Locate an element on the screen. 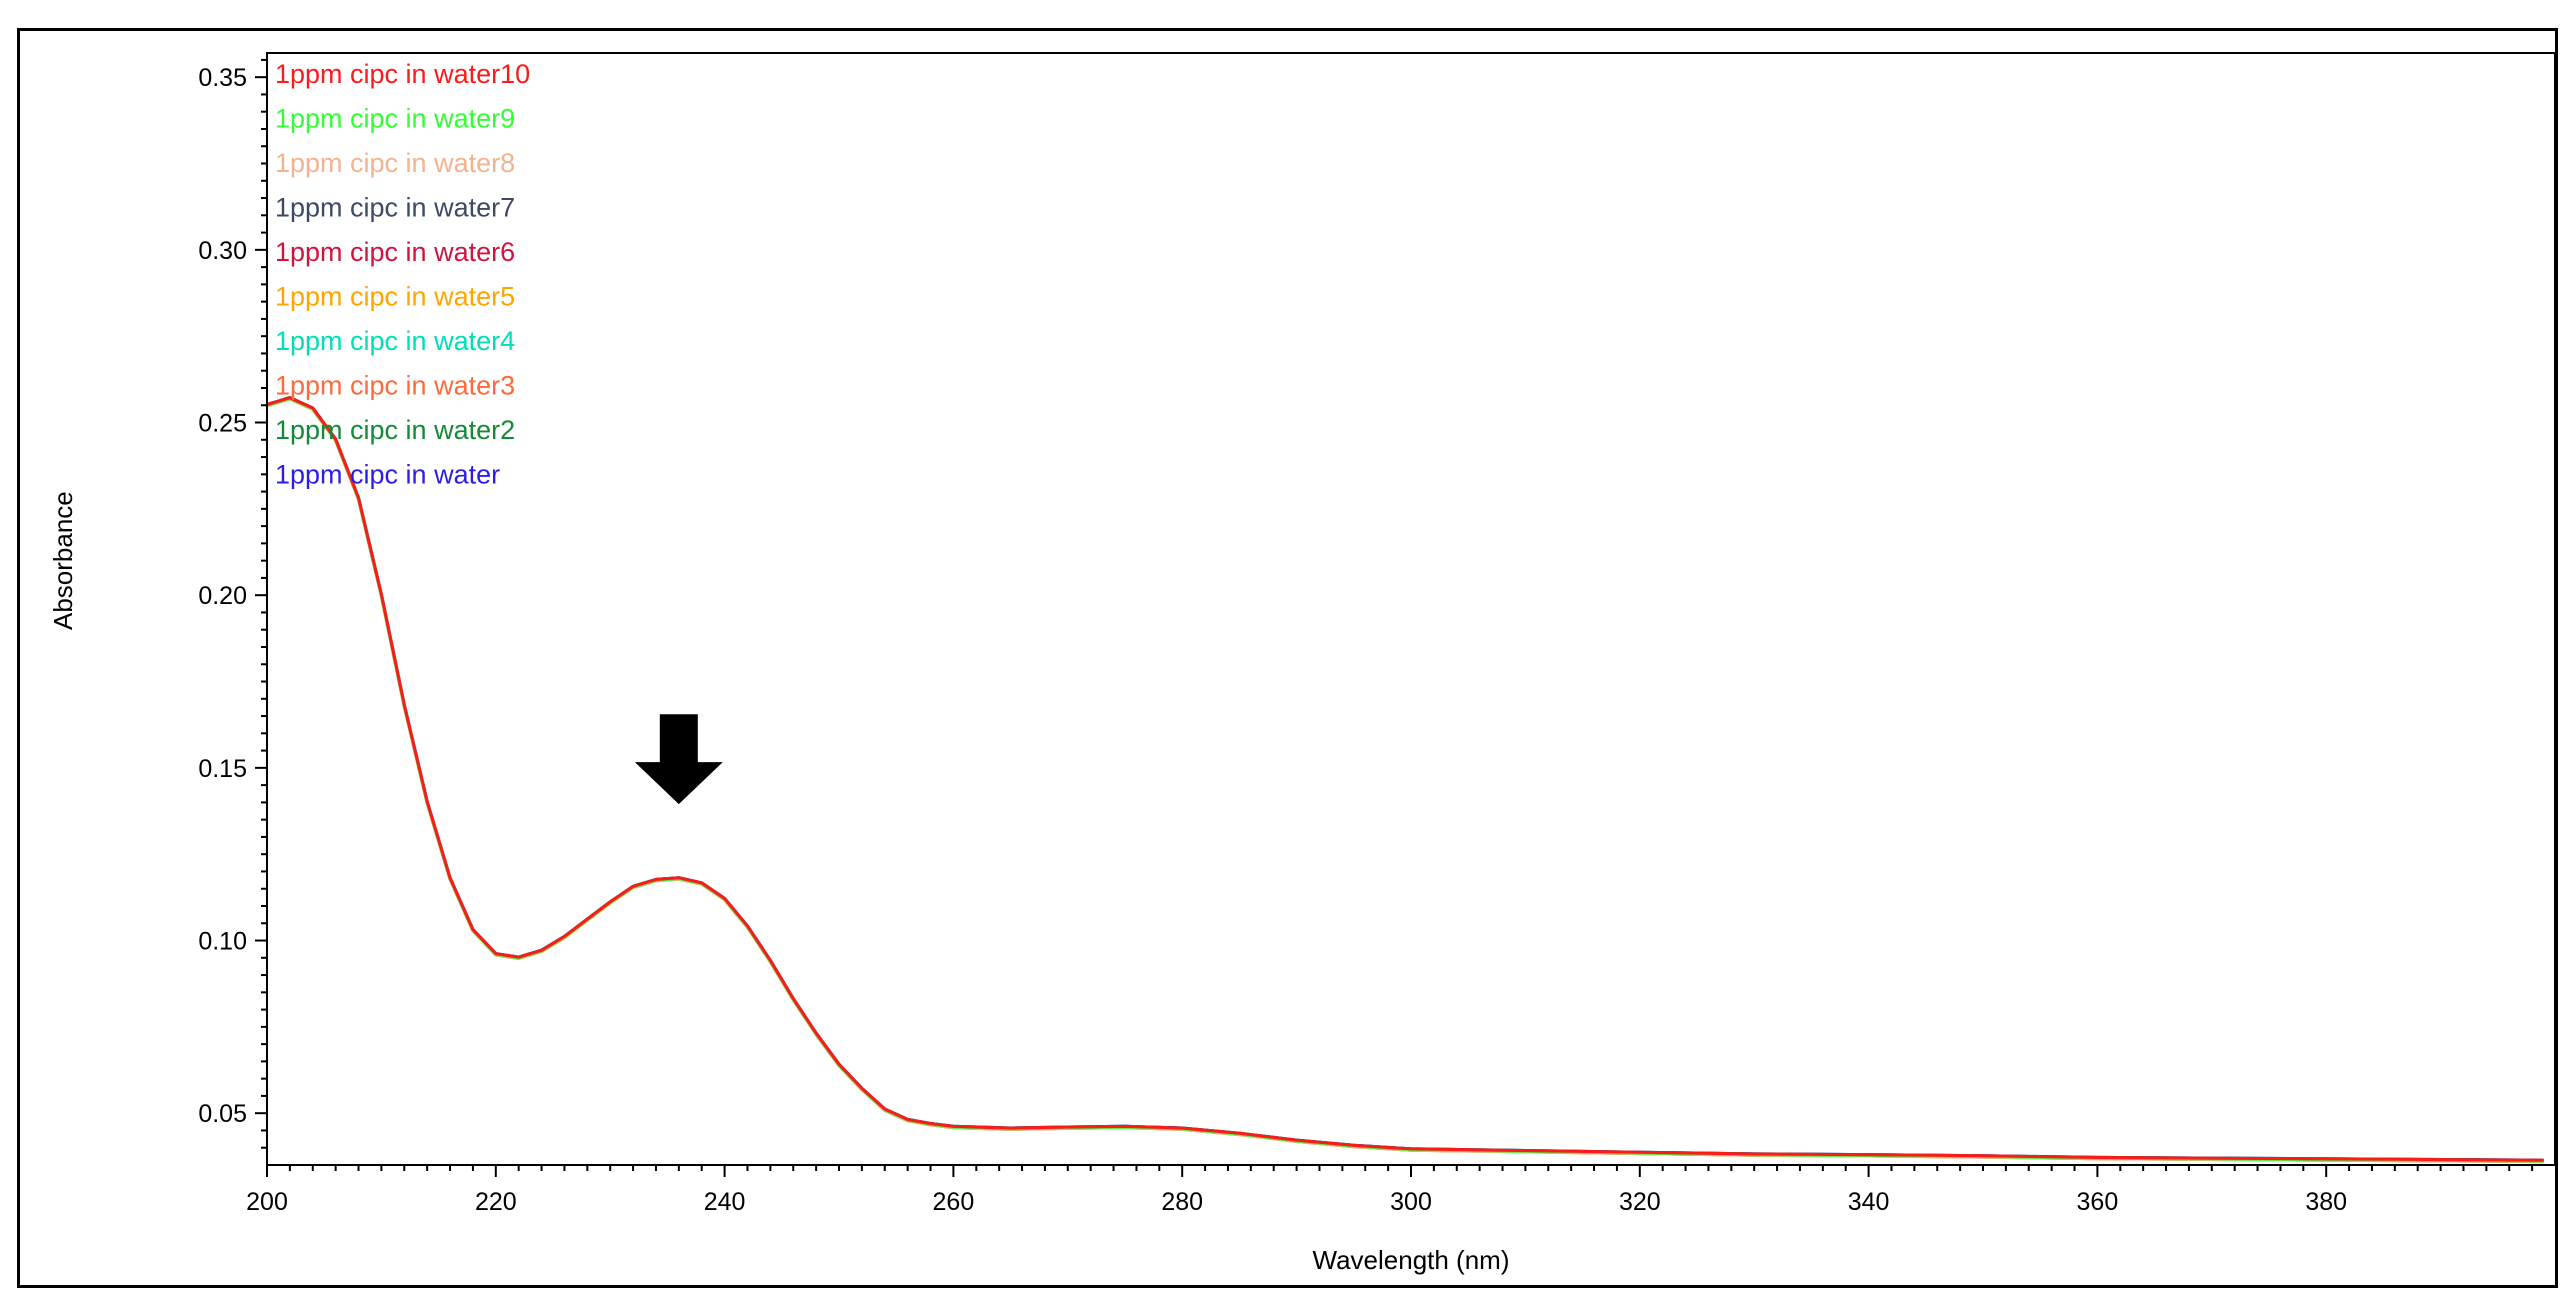 Image resolution: width=2575 pixels, height=1314 pixels. y-tick-label: 0.05 is located at coordinates (222, 1114).